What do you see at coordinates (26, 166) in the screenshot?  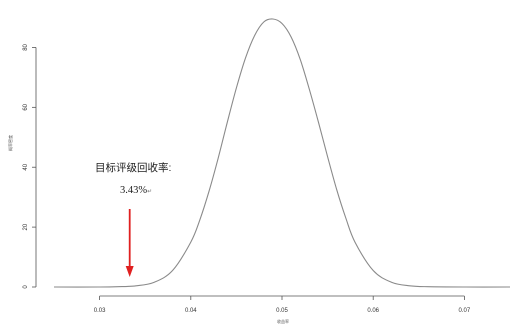 I see `y-tick-label: 40` at bounding box center [26, 166].